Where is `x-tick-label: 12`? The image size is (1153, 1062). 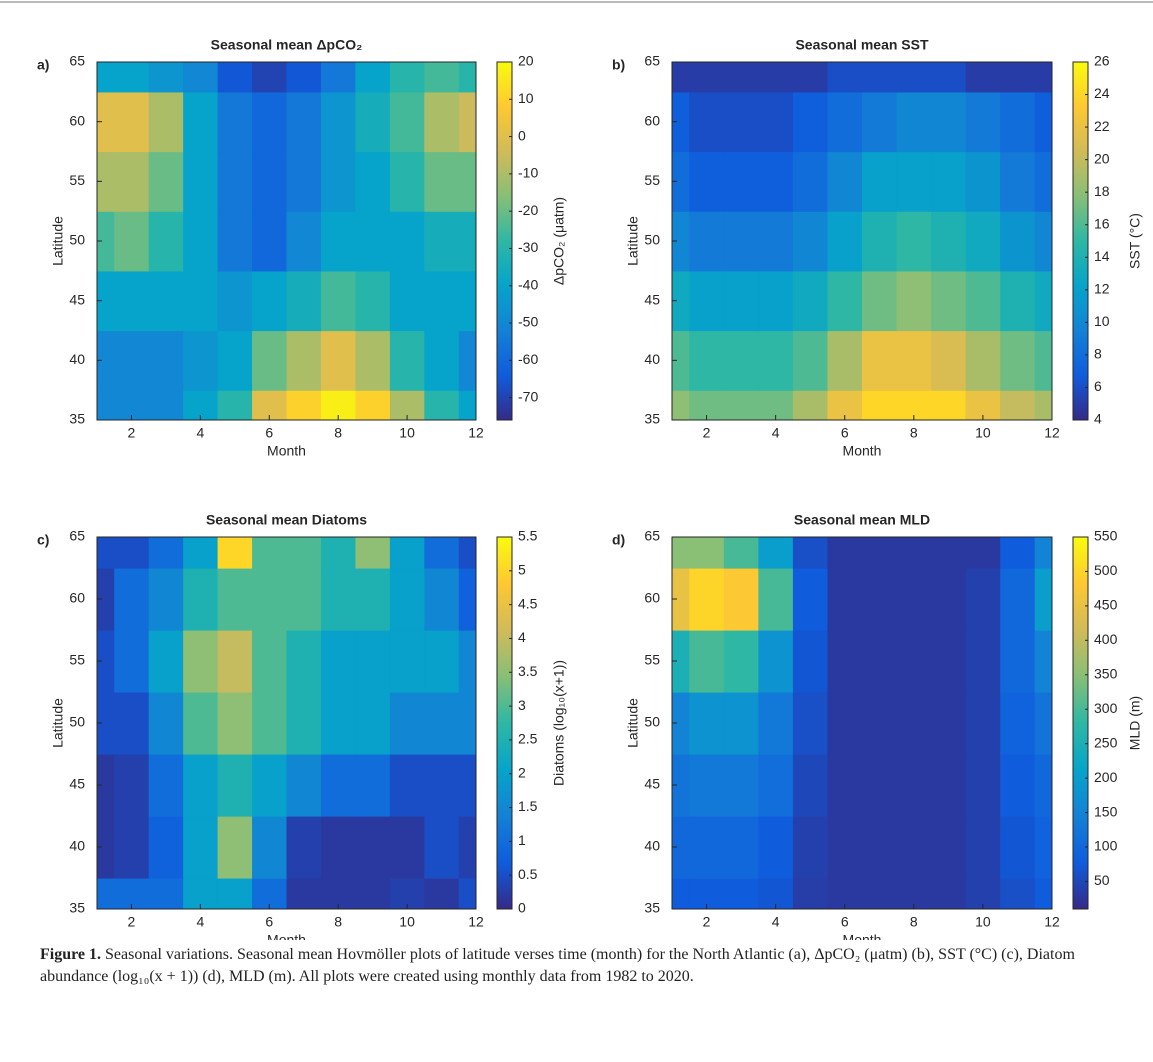
x-tick-label: 12 is located at coordinates (1052, 433).